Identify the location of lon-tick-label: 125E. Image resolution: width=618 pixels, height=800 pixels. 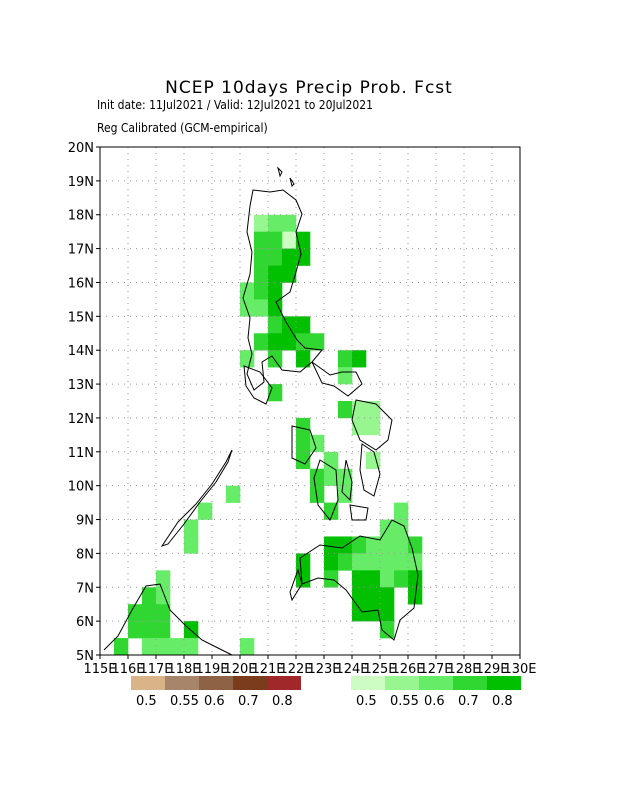
(379, 669).